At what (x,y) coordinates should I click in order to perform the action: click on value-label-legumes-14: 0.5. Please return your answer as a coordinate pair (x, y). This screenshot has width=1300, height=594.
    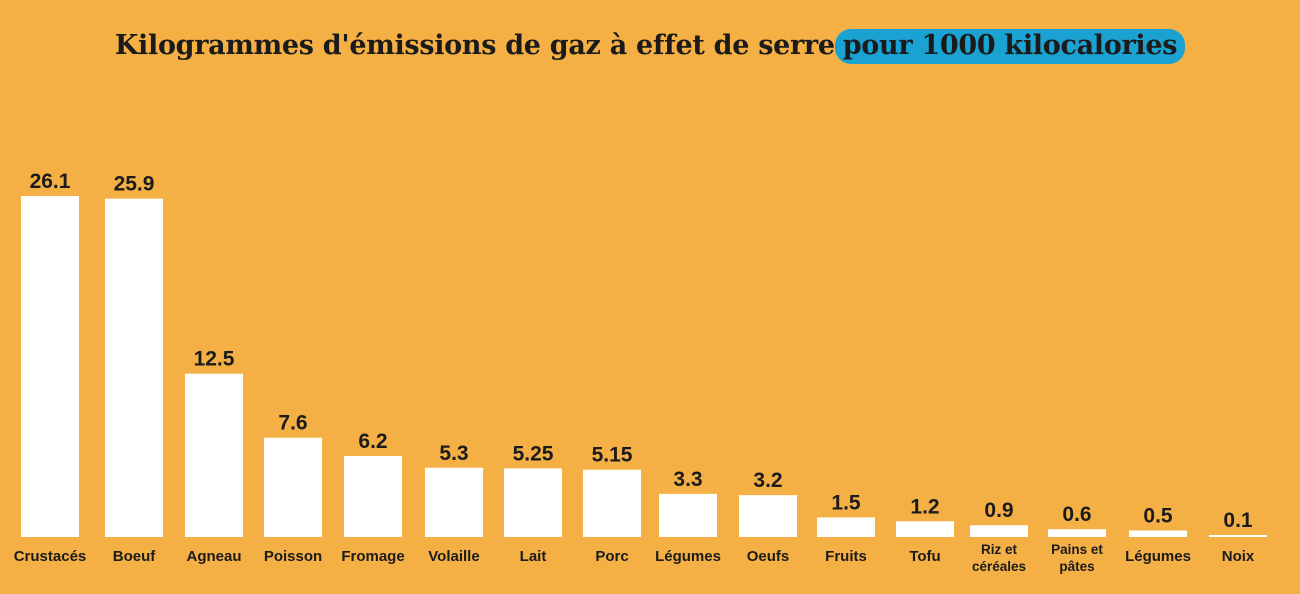
    Looking at the image, I should click on (1158, 515).